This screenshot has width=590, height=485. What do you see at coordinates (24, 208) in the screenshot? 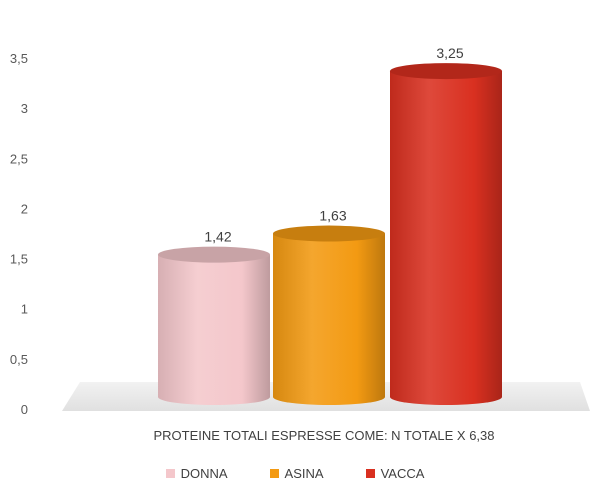
I see `y-tick-label: 2` at bounding box center [24, 208].